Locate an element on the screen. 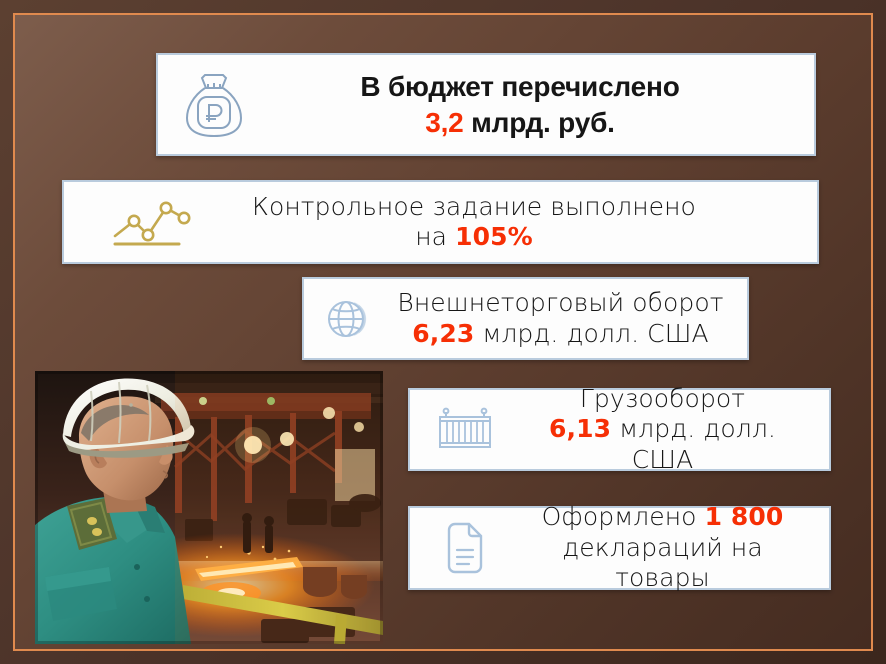 The width and height of the screenshot is (886, 664). budget-card-text: В бюджет перечислено 3,2 млрд. руб. is located at coordinates (542, 104).